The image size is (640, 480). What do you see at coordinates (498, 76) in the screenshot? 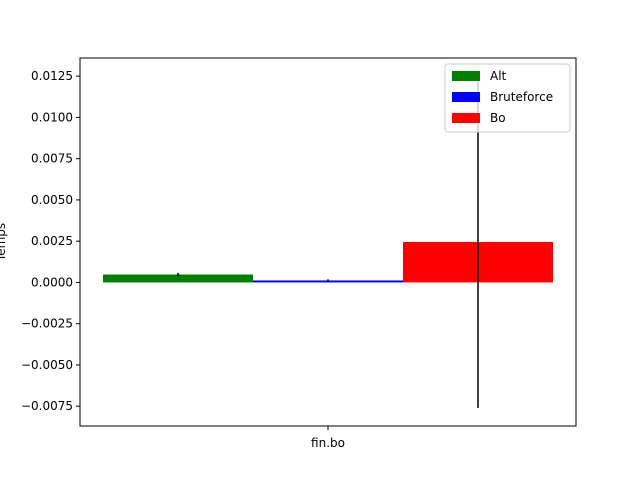
I see `legend-label-alt: Alt` at bounding box center [498, 76].